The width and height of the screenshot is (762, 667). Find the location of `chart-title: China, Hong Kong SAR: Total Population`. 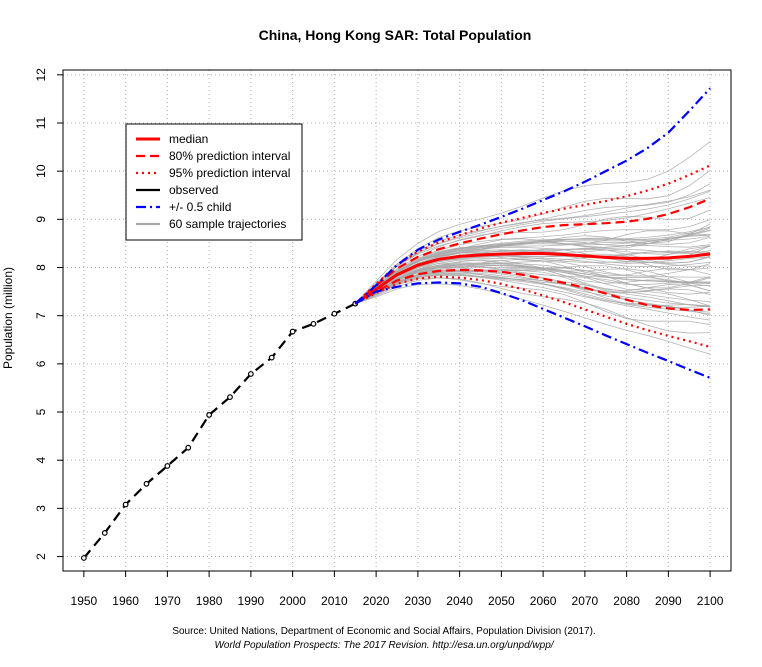

chart-title: China, Hong Kong SAR: Total Population is located at coordinates (395, 35).